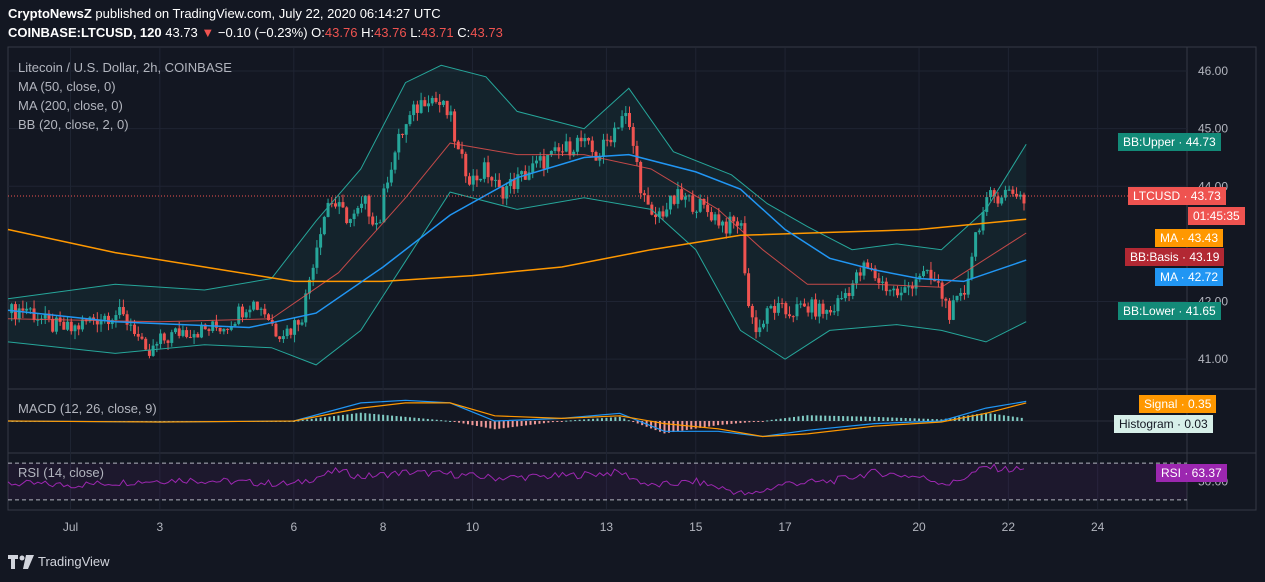 The width and height of the screenshot is (1265, 582). What do you see at coordinates (1169, 142) in the screenshot?
I see `bb-upper-tag: BB:Upper · 44.73` at bounding box center [1169, 142].